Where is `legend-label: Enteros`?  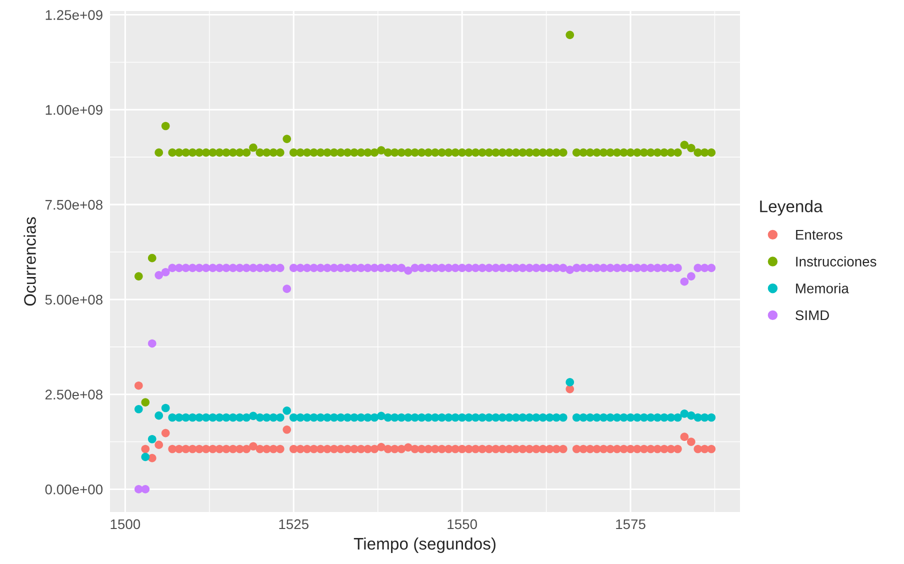
legend-label: Enteros is located at coordinates (819, 235).